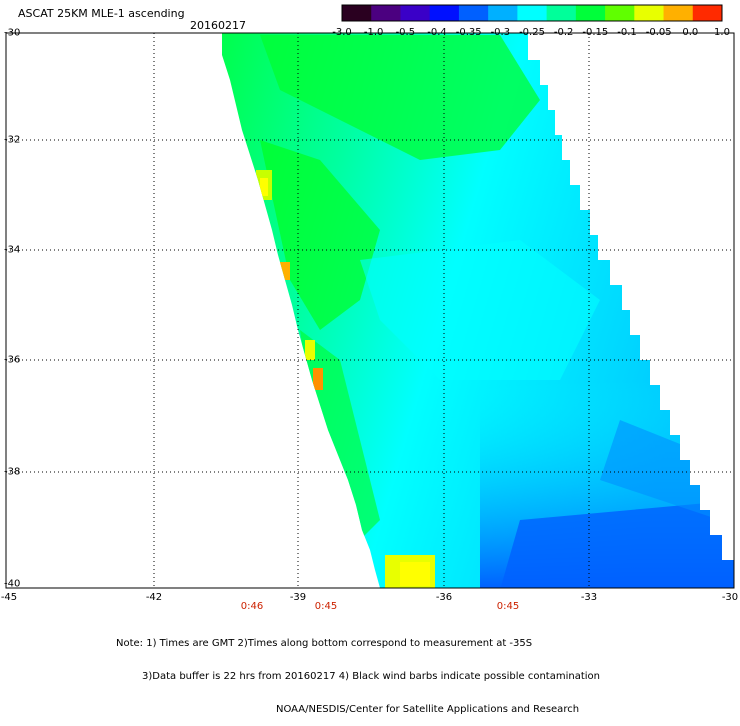 This screenshot has width=740, height=726. Describe the element at coordinates (12, 472) in the screenshot. I see `lat-label: -38` at that location.